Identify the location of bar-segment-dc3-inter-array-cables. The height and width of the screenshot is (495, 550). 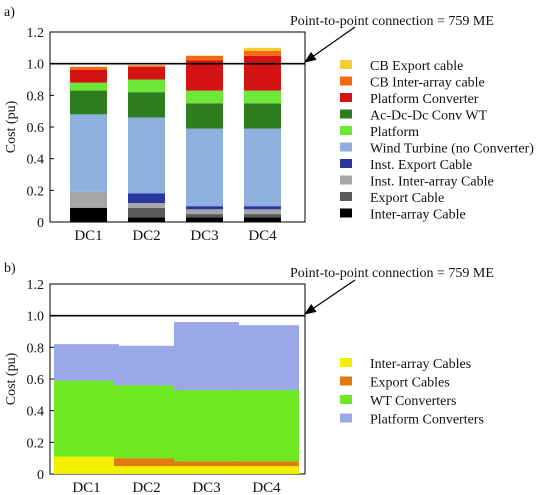
(206, 470).